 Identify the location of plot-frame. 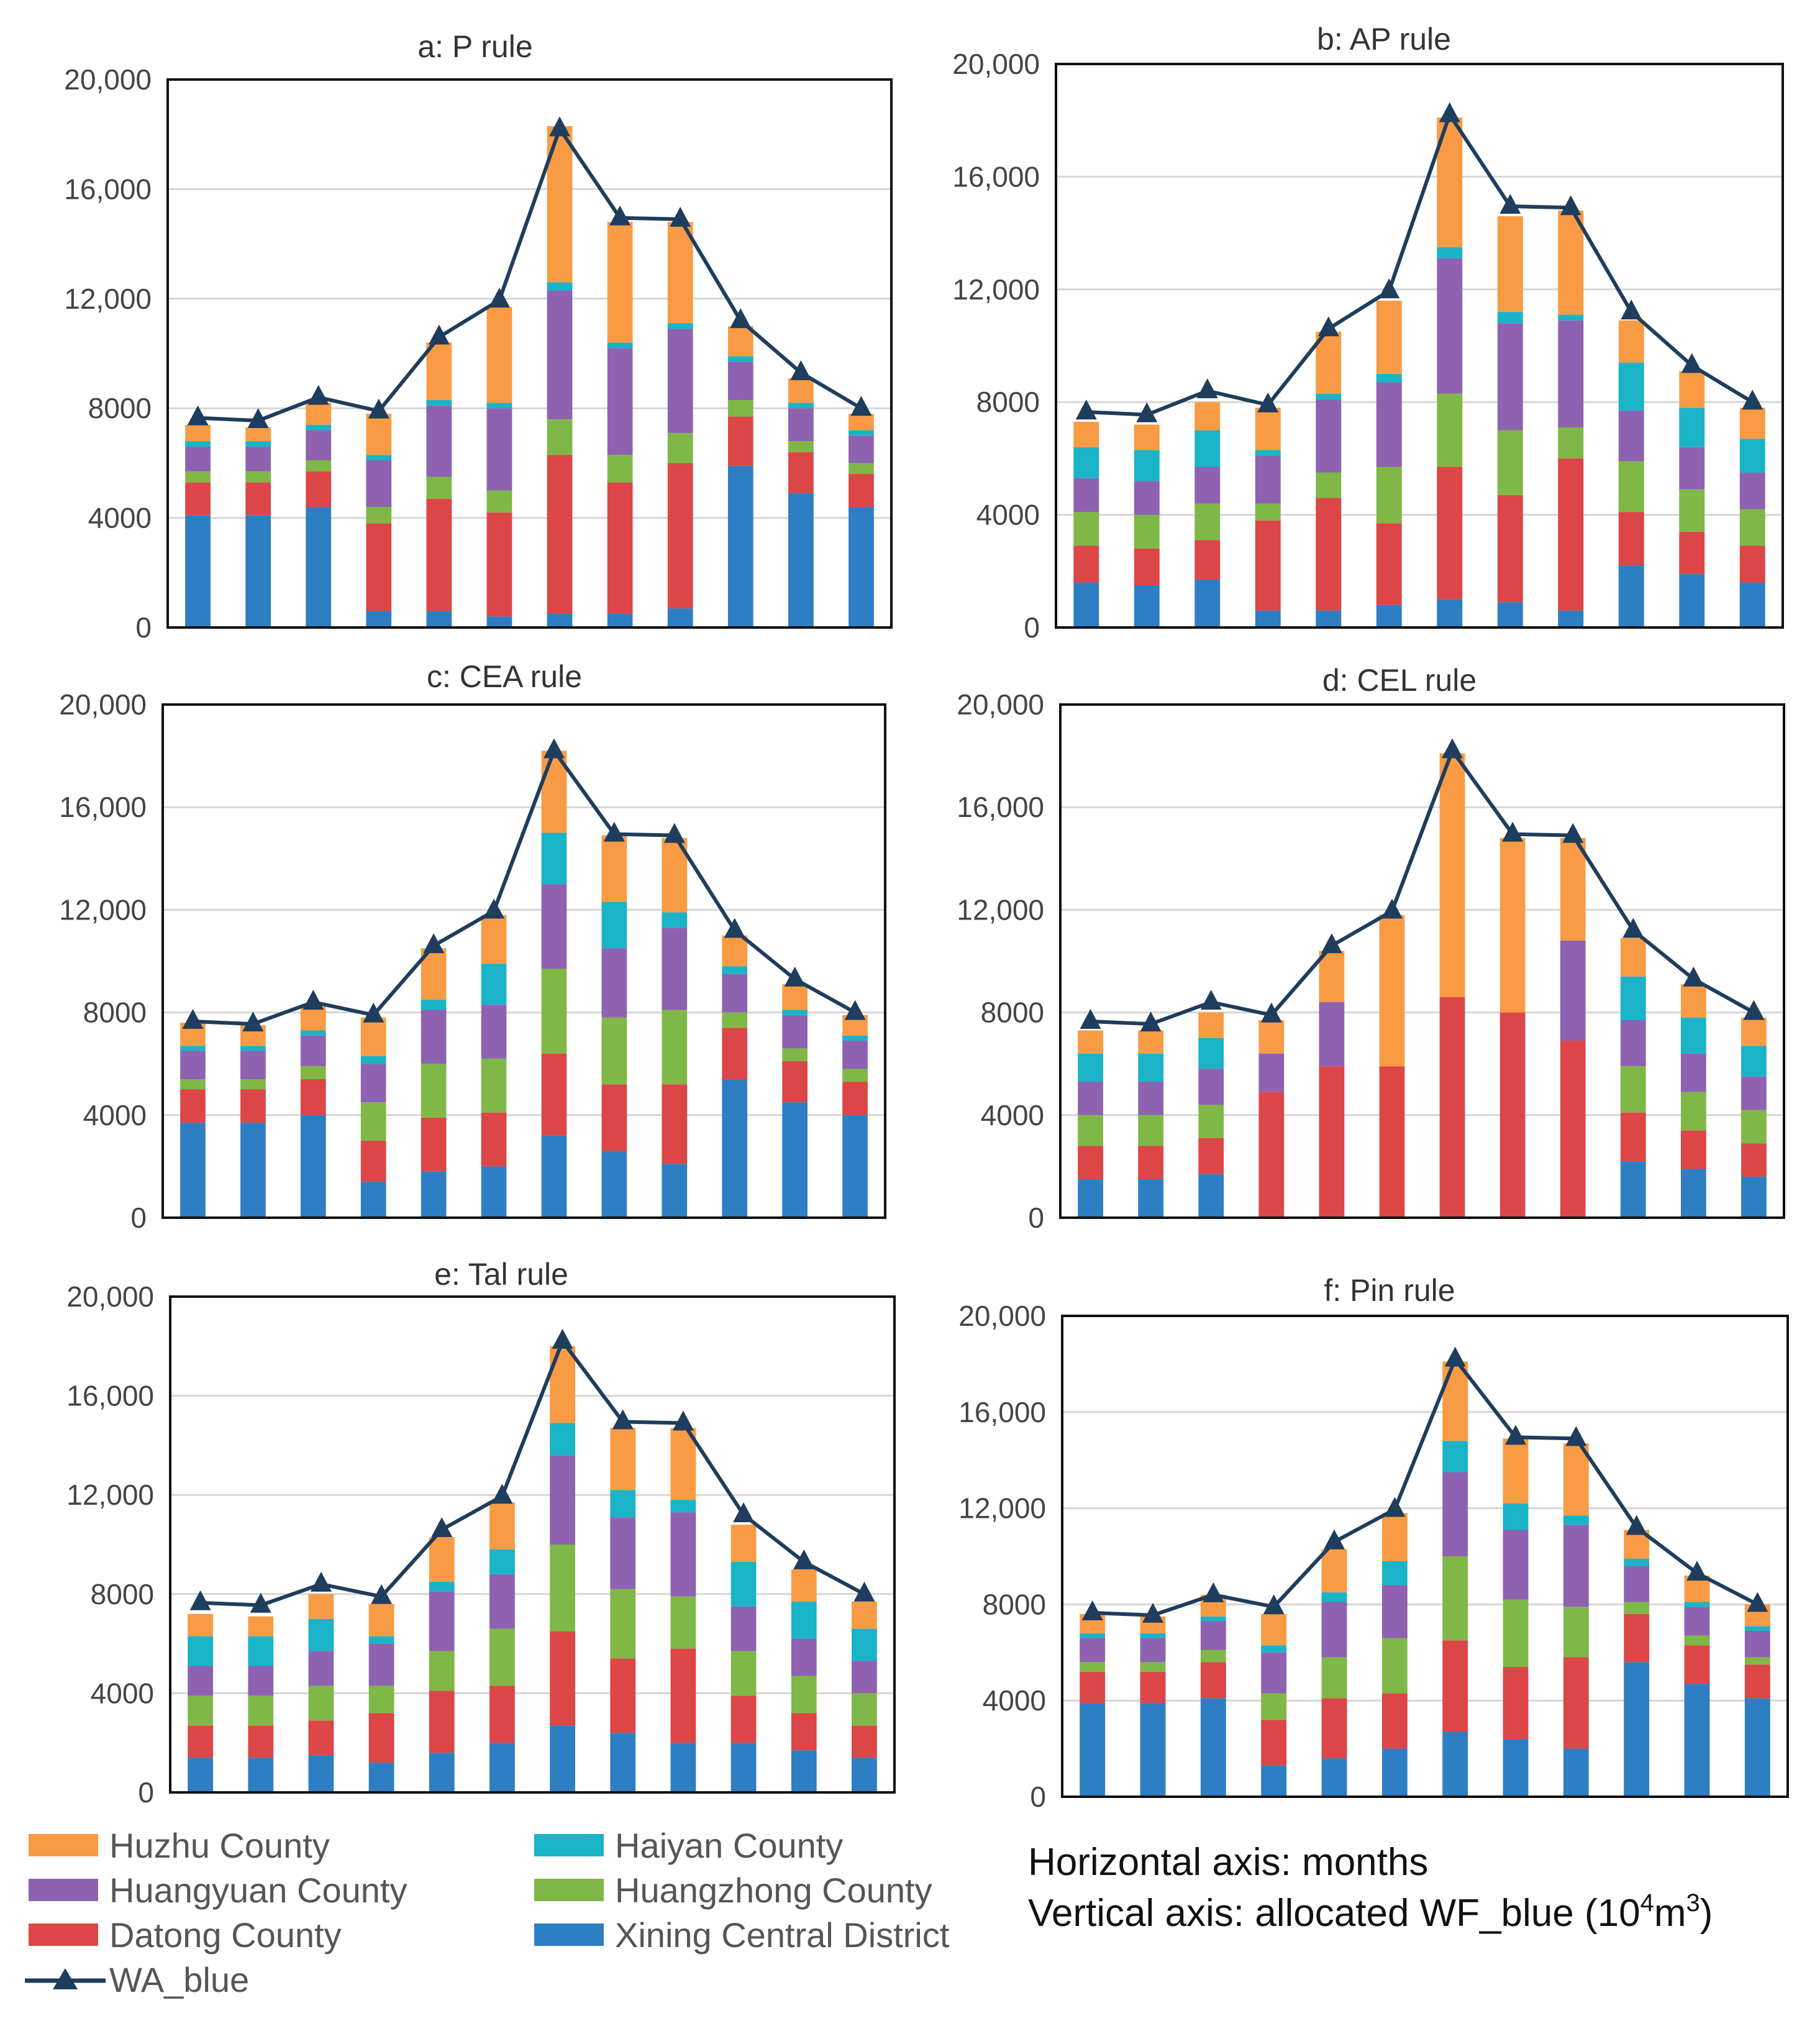
(532, 1544).